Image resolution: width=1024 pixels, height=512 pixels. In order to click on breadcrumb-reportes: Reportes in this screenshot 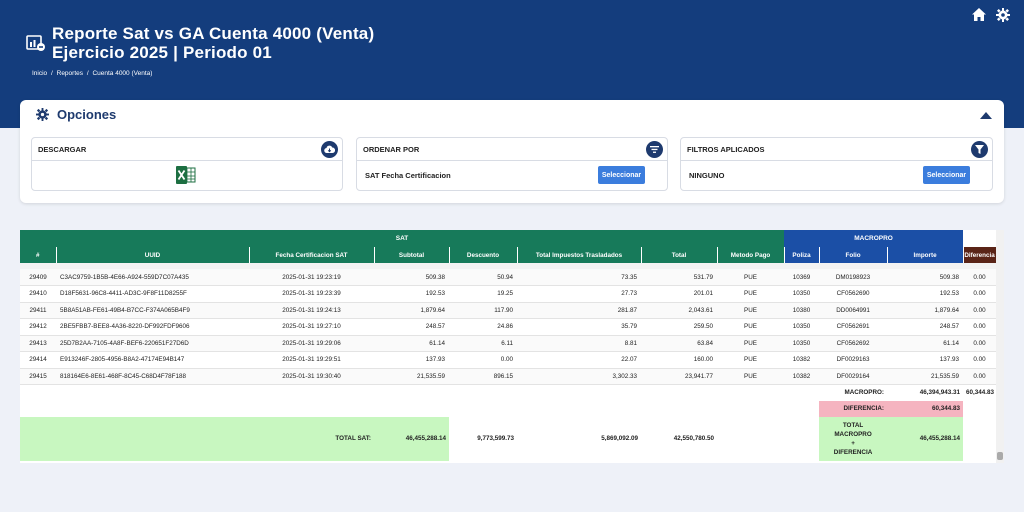, I will do `click(69, 73)`.